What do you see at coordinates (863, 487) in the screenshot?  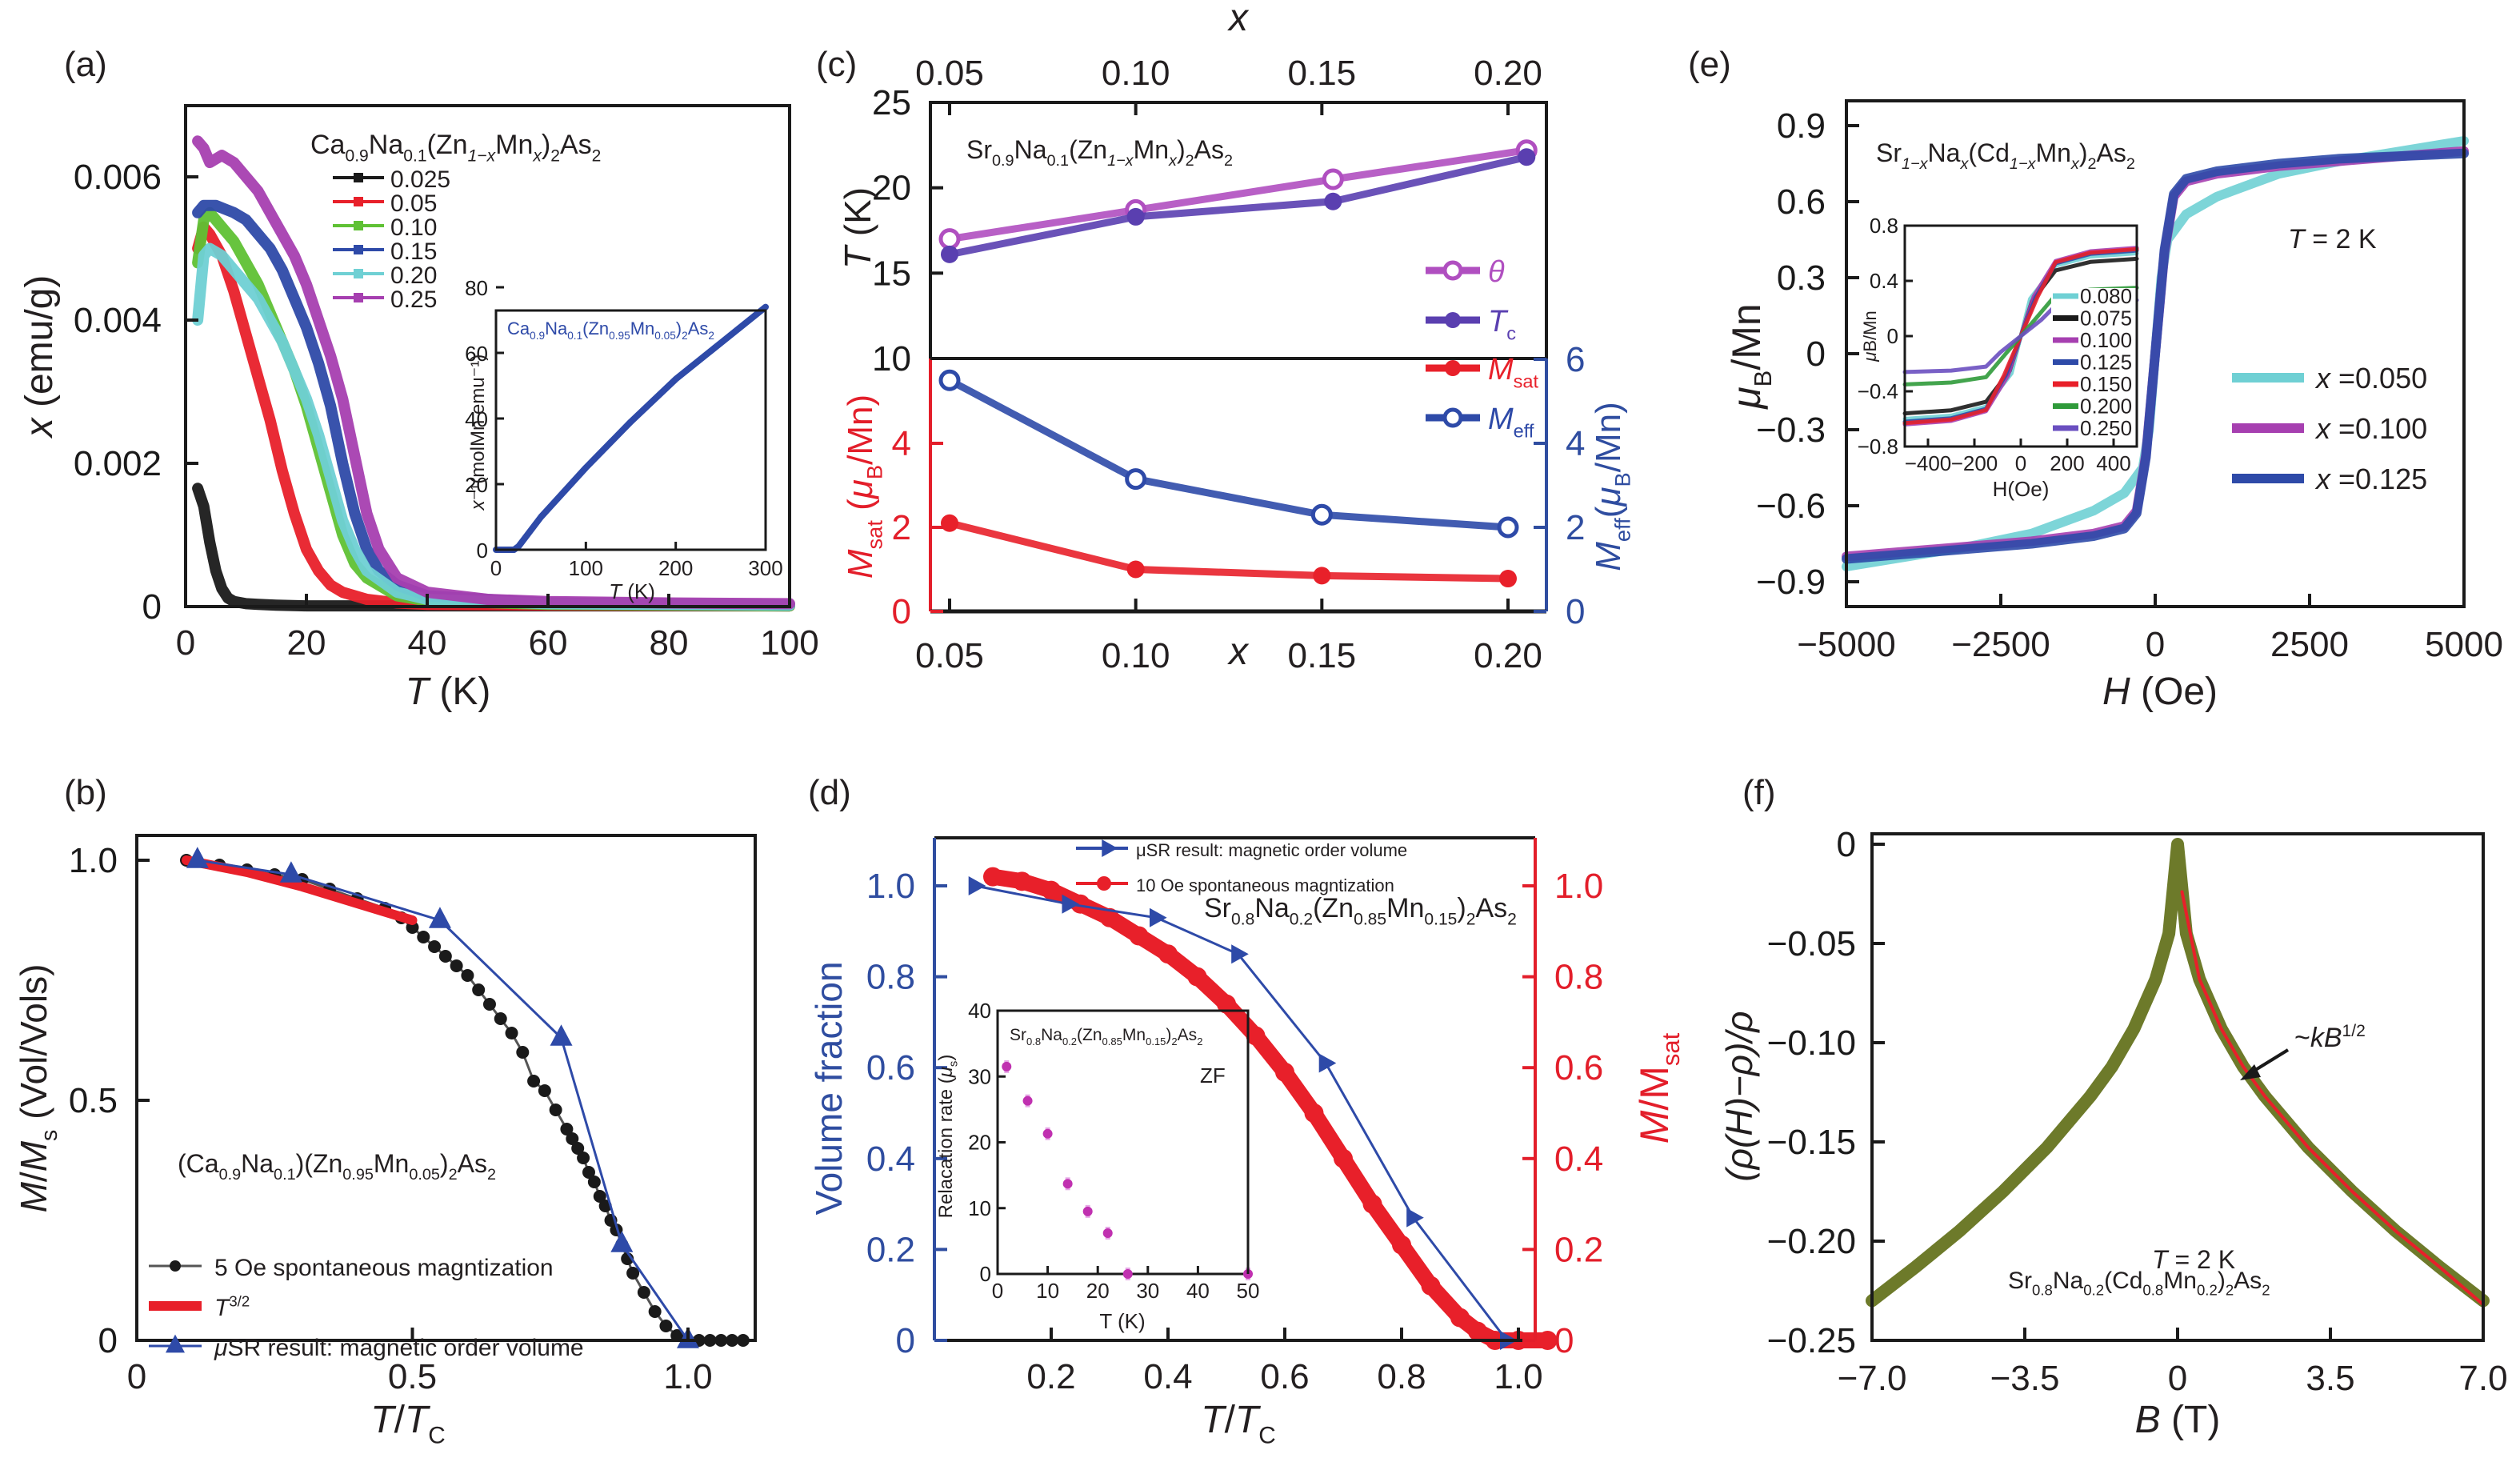 I see `y-axis-title-c-left: Msat (μB/Mn)` at bounding box center [863, 487].